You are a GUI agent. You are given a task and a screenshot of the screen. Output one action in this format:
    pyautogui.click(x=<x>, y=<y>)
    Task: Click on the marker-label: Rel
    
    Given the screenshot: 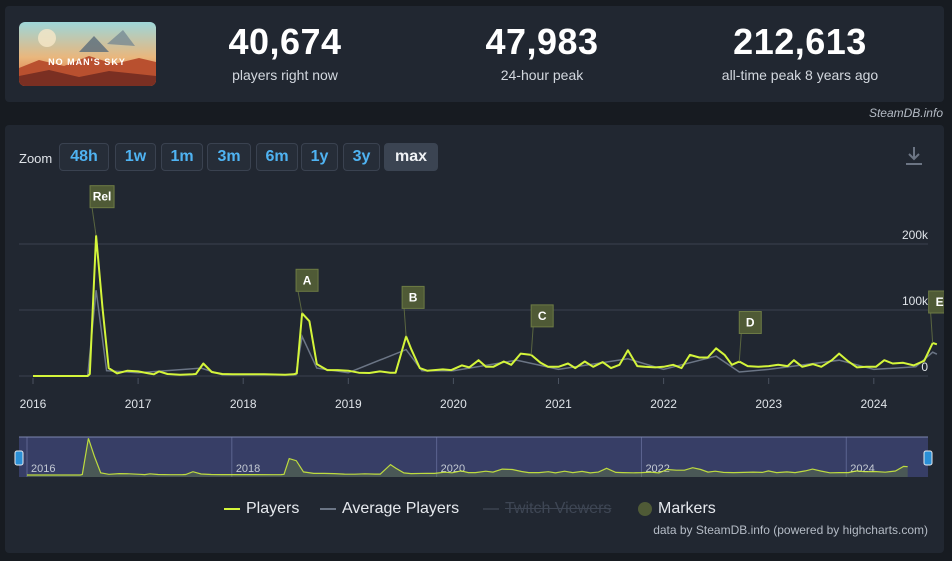 What is the action you would take?
    pyautogui.click(x=102, y=197)
    